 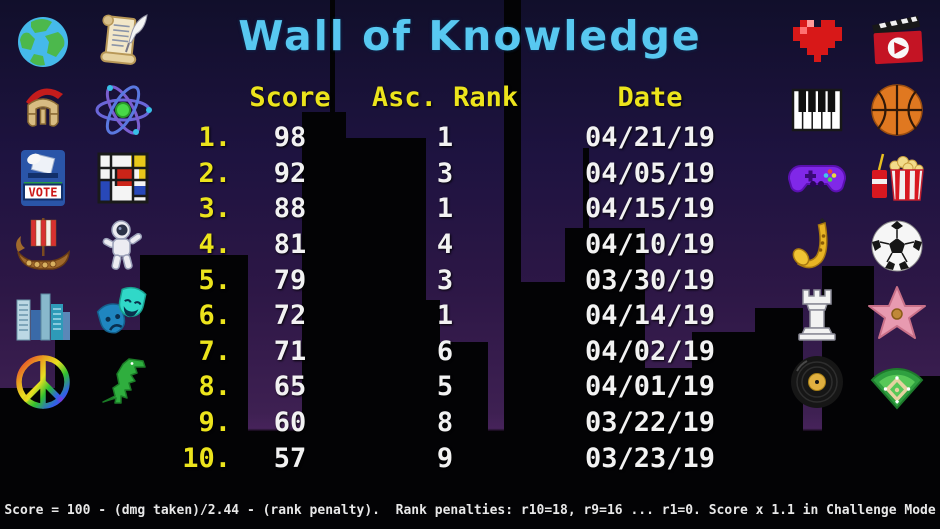 What do you see at coordinates (445, 423) in the screenshot?
I see `asc-rank-cell: 8` at bounding box center [445, 423].